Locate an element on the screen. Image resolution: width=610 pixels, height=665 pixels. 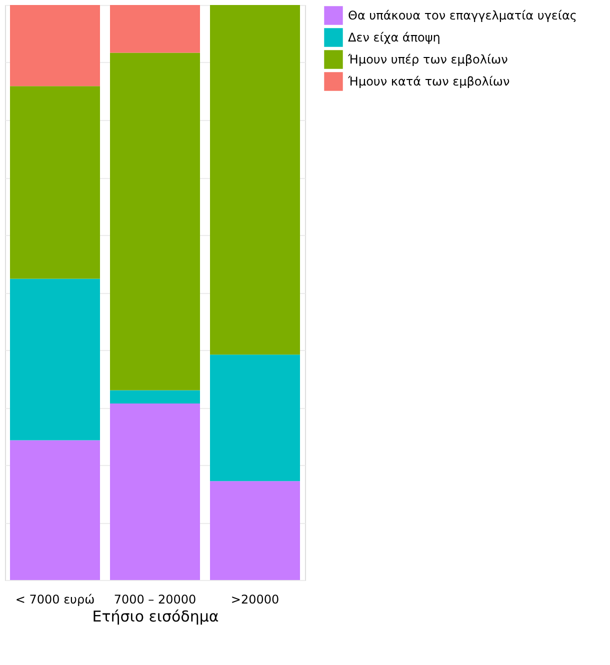
legend-label: Ήμουν κατά των εμβολίων is located at coordinates (428, 81).